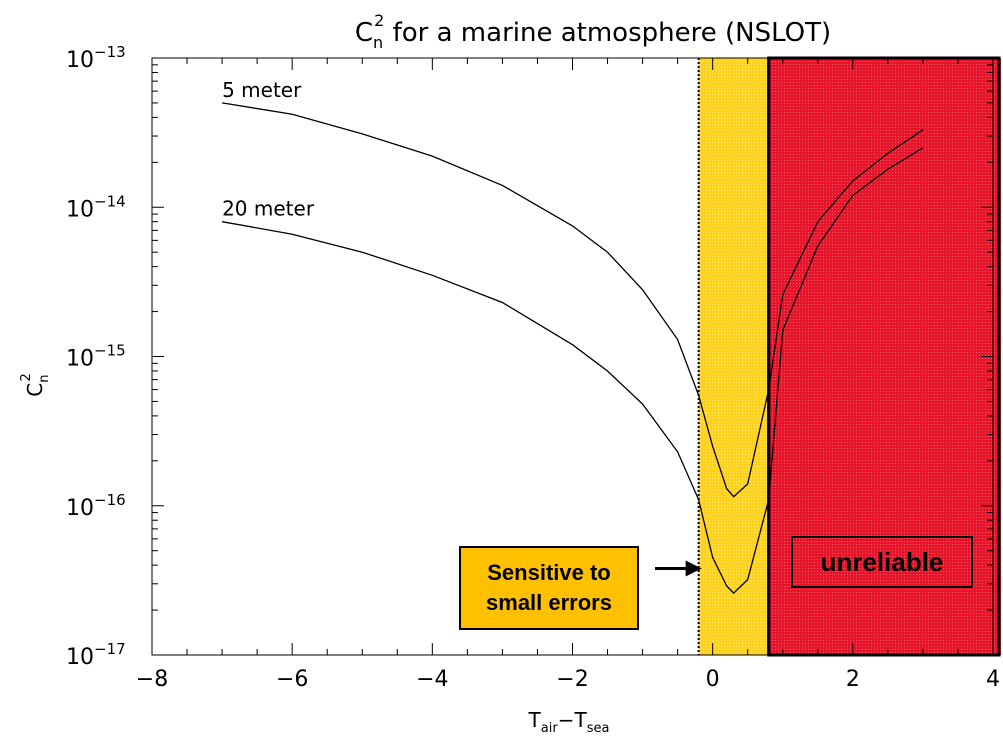 The image size is (1003, 739). What do you see at coordinates (593, 31) in the screenshot?
I see `chart-title: Cn2 for a marine atmosphere (NSLOT)` at bounding box center [593, 31].